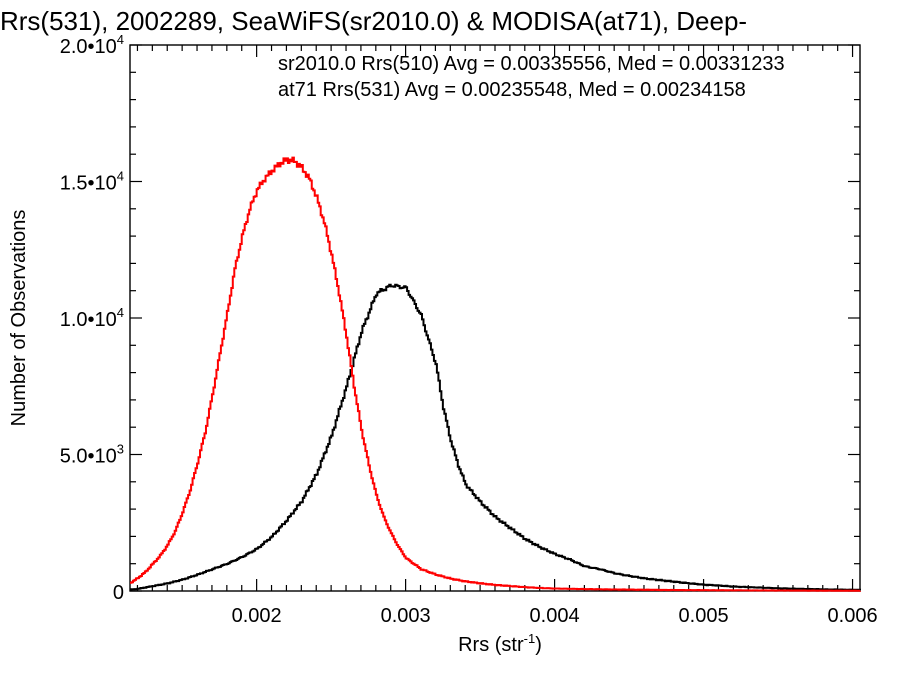 The width and height of the screenshot is (900, 675). What do you see at coordinates (406, 616) in the screenshot?
I see `x-tick-label: 0.003` at bounding box center [406, 616].